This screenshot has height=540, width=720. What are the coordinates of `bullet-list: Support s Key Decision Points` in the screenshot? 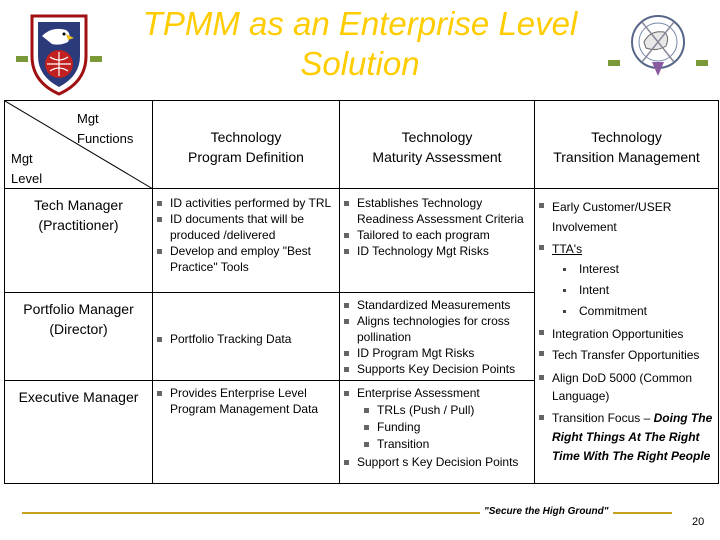 It's located at (437, 462).